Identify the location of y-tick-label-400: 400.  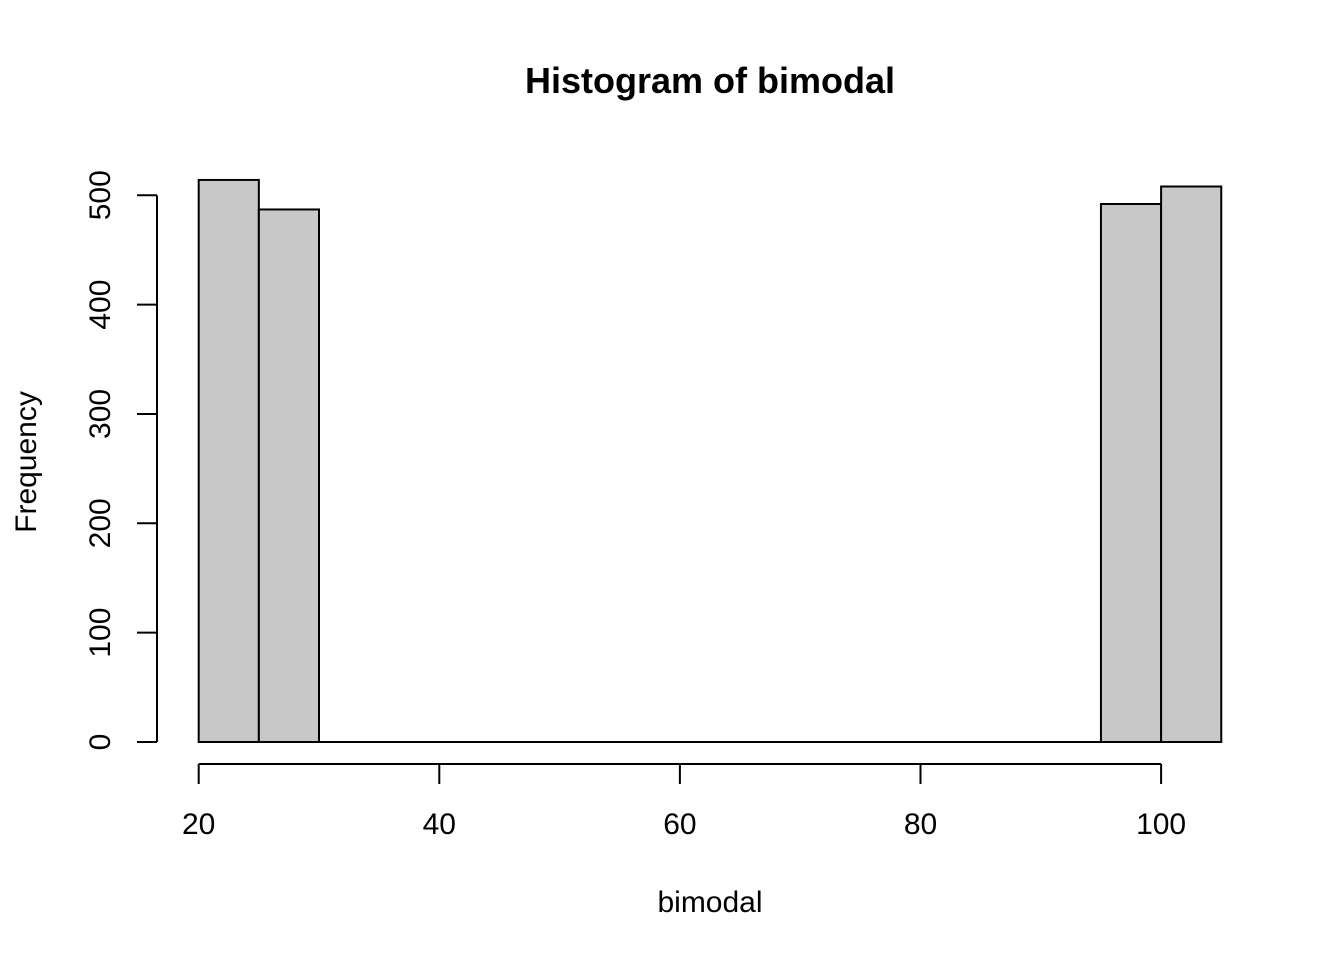
(100, 305).